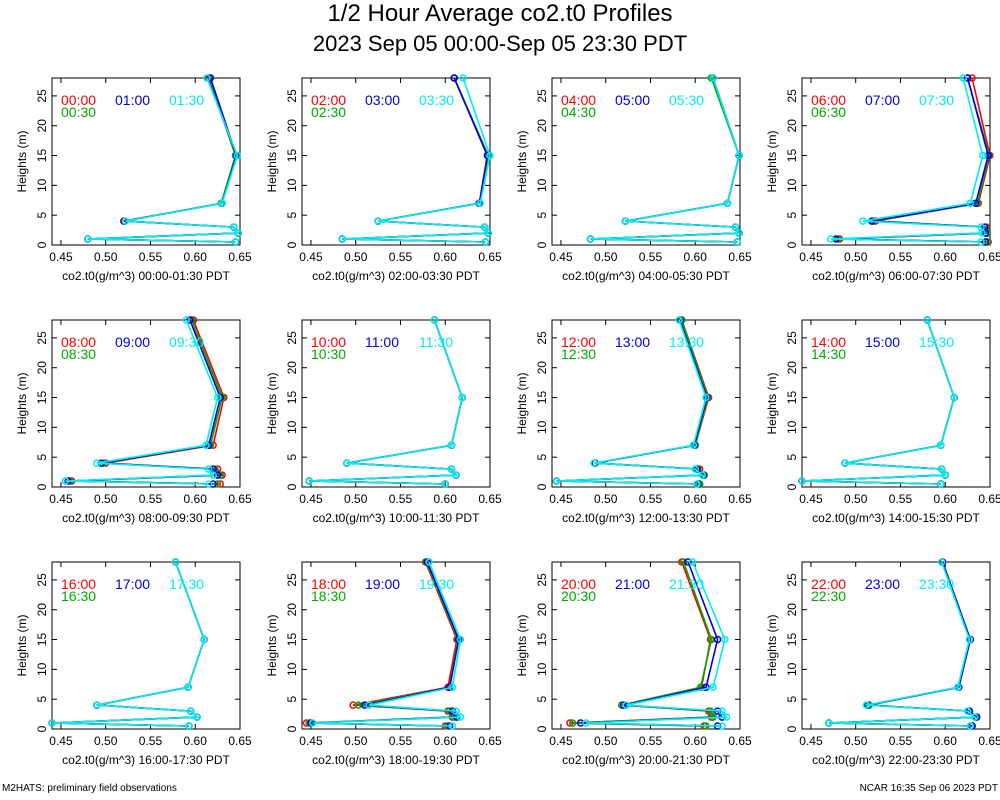  Describe the element at coordinates (936, 342) in the screenshot. I see `legend-label: 15:30` at that location.